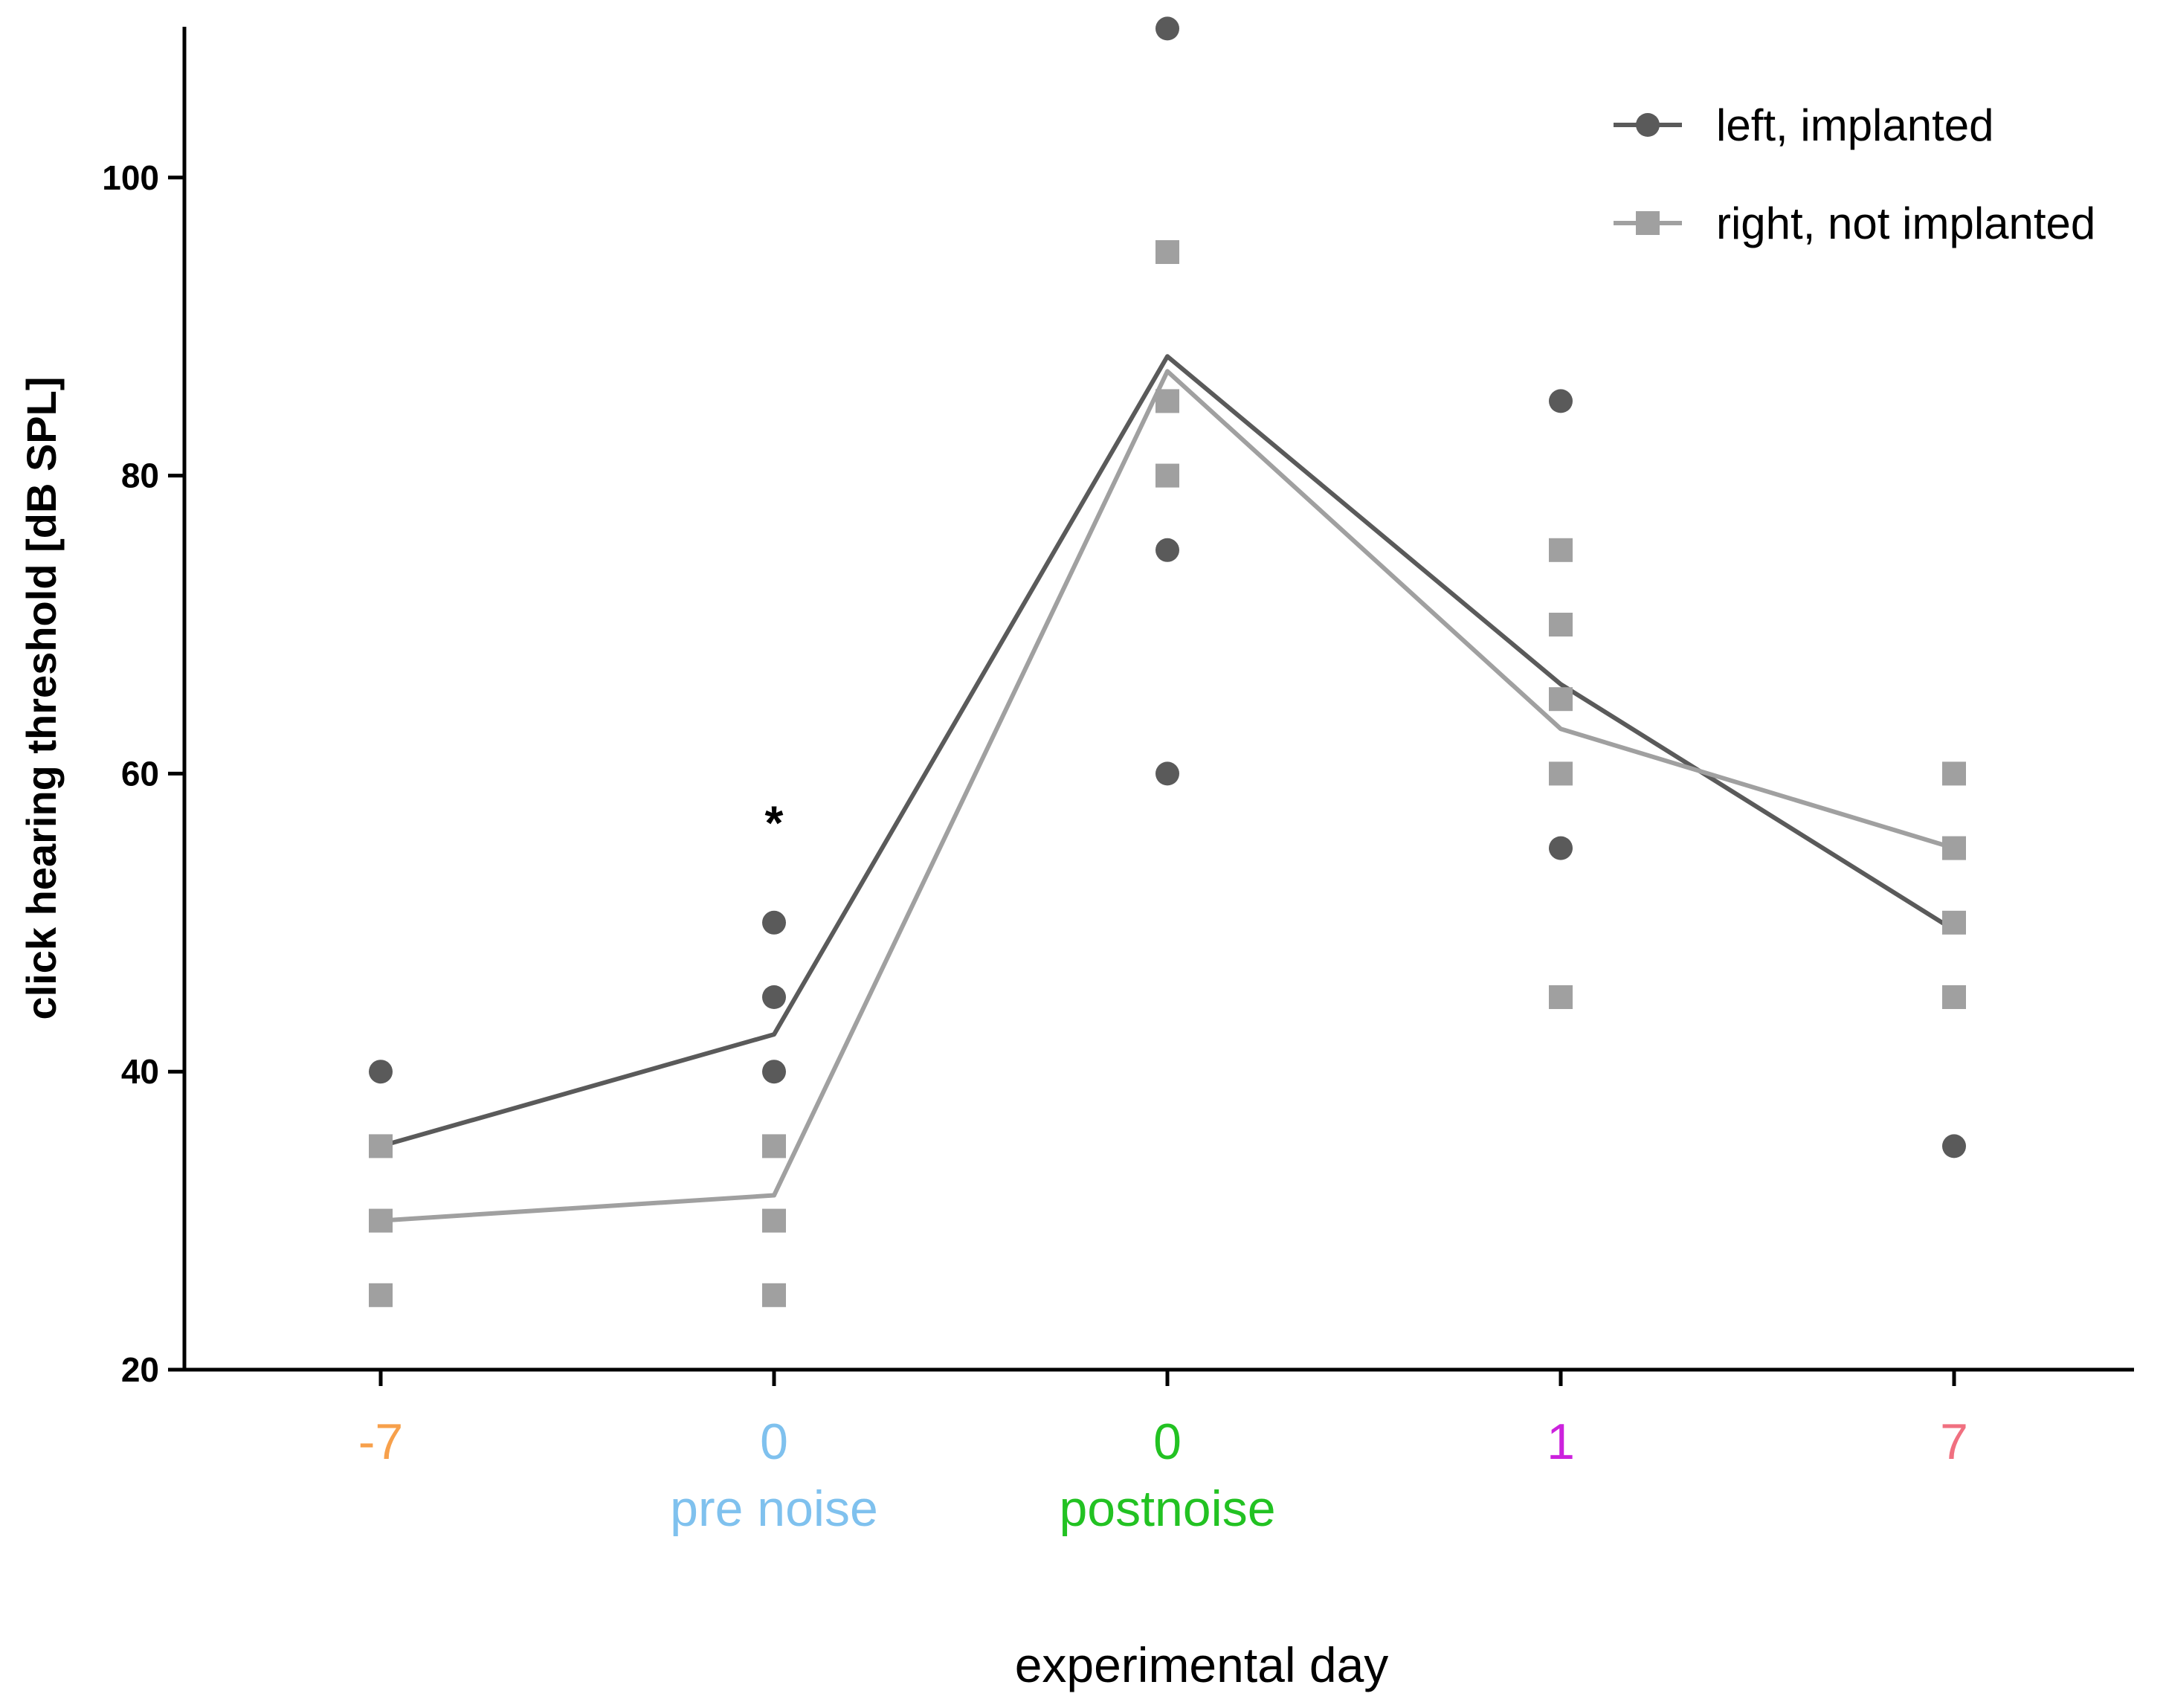  What do you see at coordinates (41, 697) in the screenshot?
I see `y-axis-label: click hearing threshold [dB SPL]` at bounding box center [41, 697].